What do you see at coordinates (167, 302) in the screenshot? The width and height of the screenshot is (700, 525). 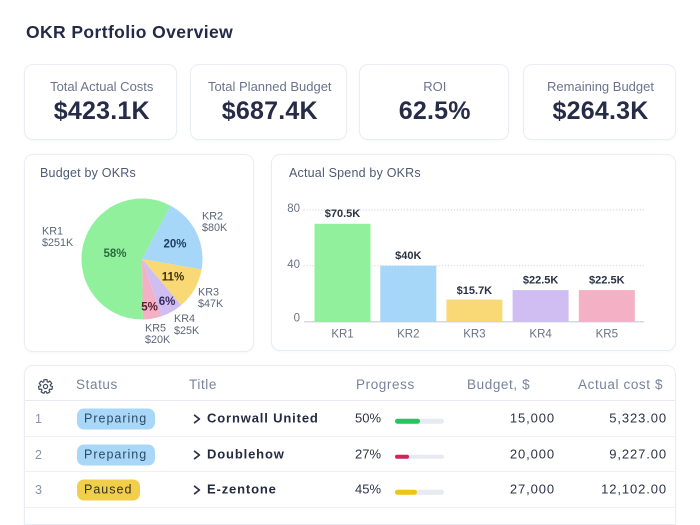 I see `svg-text: 6%` at bounding box center [167, 302].